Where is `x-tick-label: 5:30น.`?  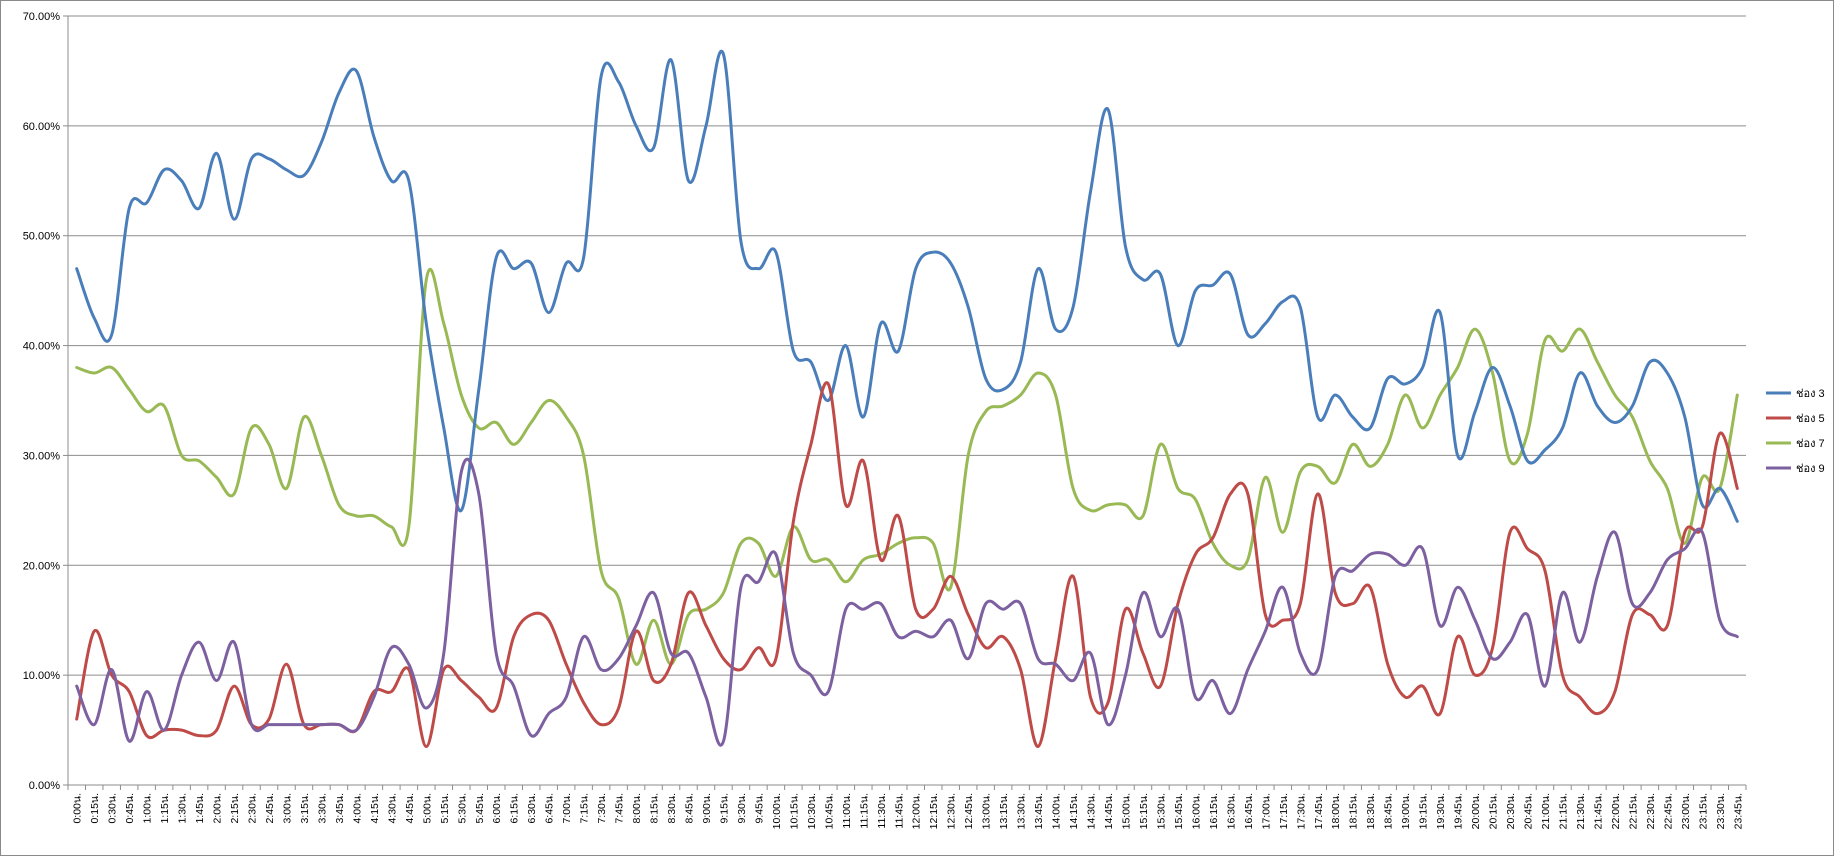 x-tick-label: 5:30น. is located at coordinates (462, 808).